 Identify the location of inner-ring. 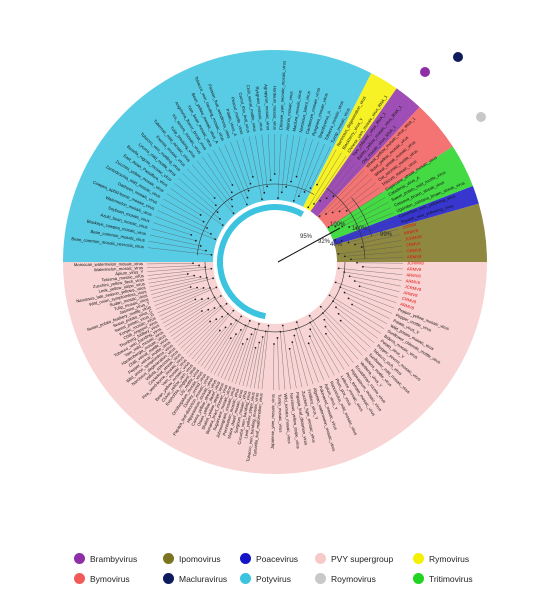
(260, 262).